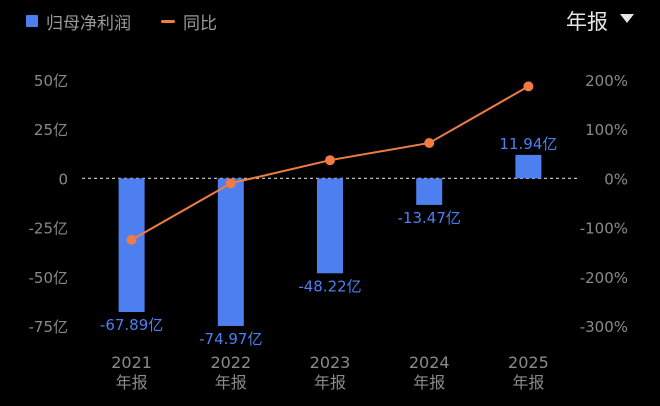 This screenshot has width=660, height=406. What do you see at coordinates (587, 22) in the screenshot?
I see `period-selector-label: 年报` at bounding box center [587, 22].